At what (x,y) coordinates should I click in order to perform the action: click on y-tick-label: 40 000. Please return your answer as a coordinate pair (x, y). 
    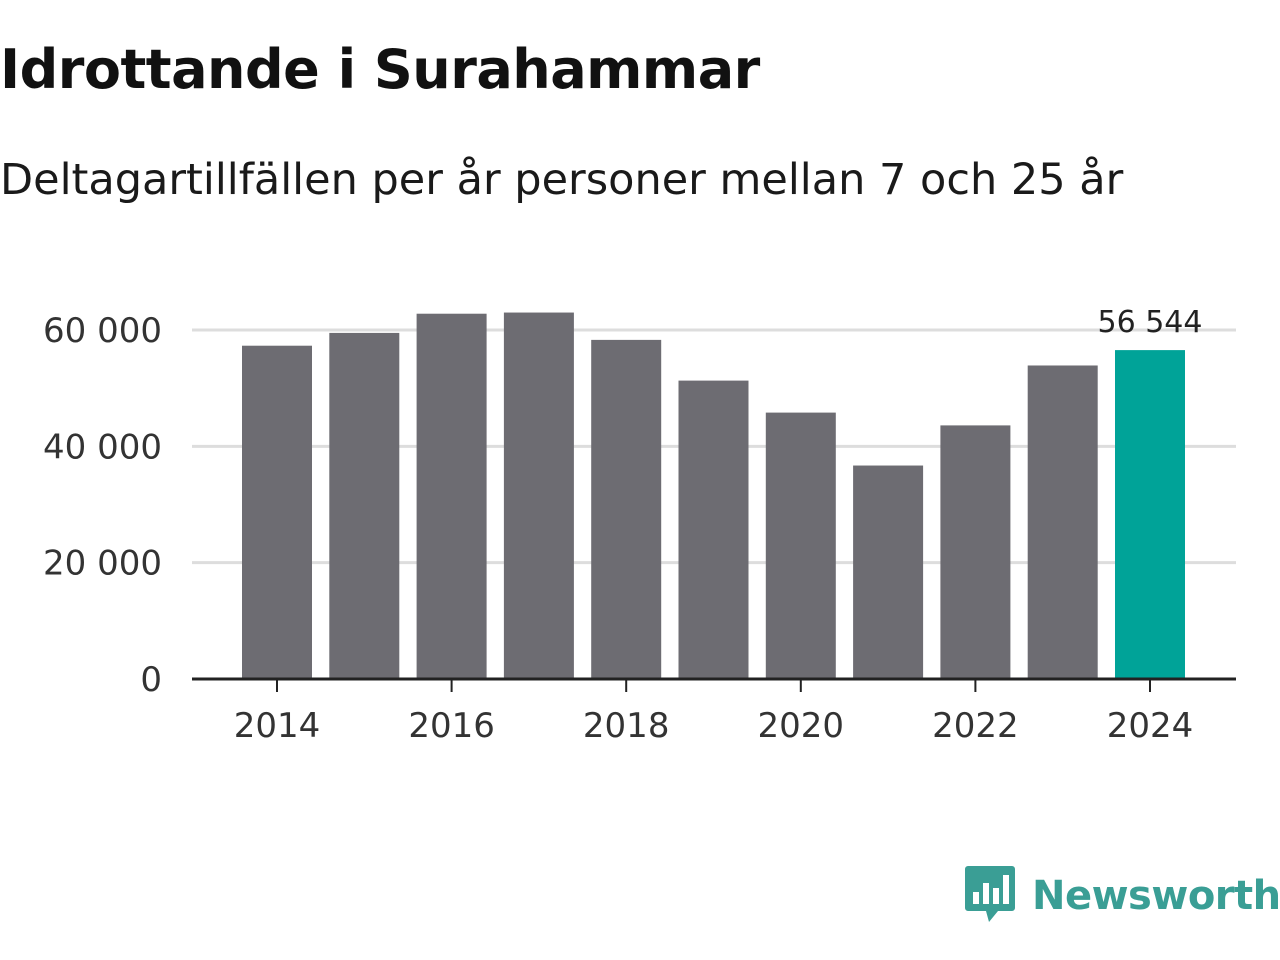
    Looking at the image, I should click on (102, 447).